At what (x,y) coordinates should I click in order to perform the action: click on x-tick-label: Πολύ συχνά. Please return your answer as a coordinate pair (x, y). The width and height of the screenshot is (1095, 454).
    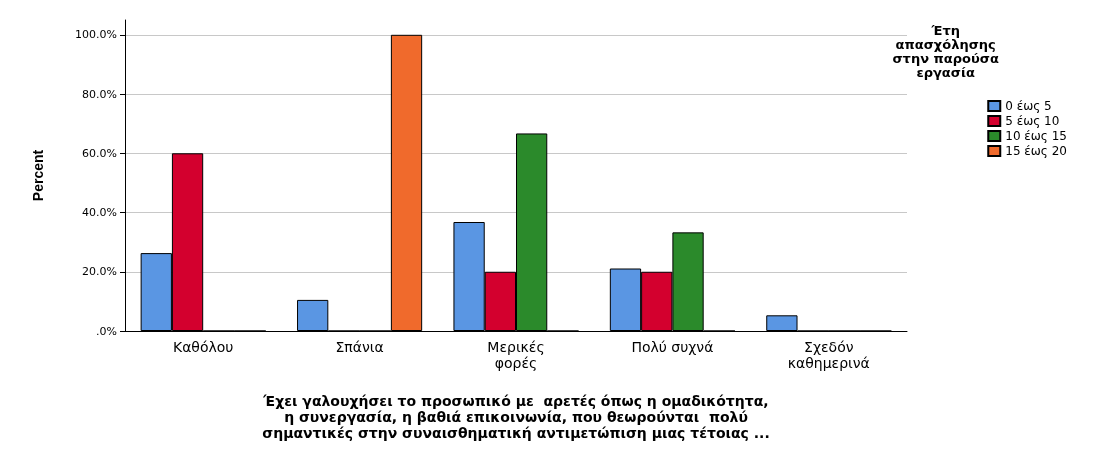
    Looking at the image, I should click on (672, 347).